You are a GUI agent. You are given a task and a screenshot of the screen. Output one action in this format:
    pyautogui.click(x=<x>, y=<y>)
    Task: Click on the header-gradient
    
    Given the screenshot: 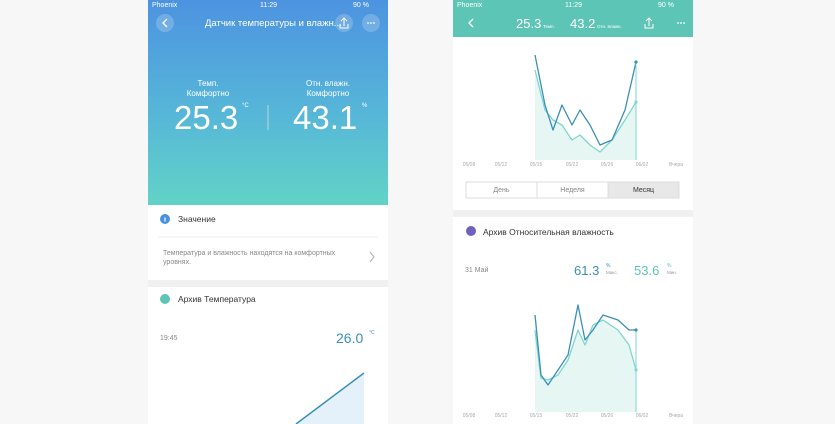 What is the action you would take?
    pyautogui.click(x=268, y=102)
    